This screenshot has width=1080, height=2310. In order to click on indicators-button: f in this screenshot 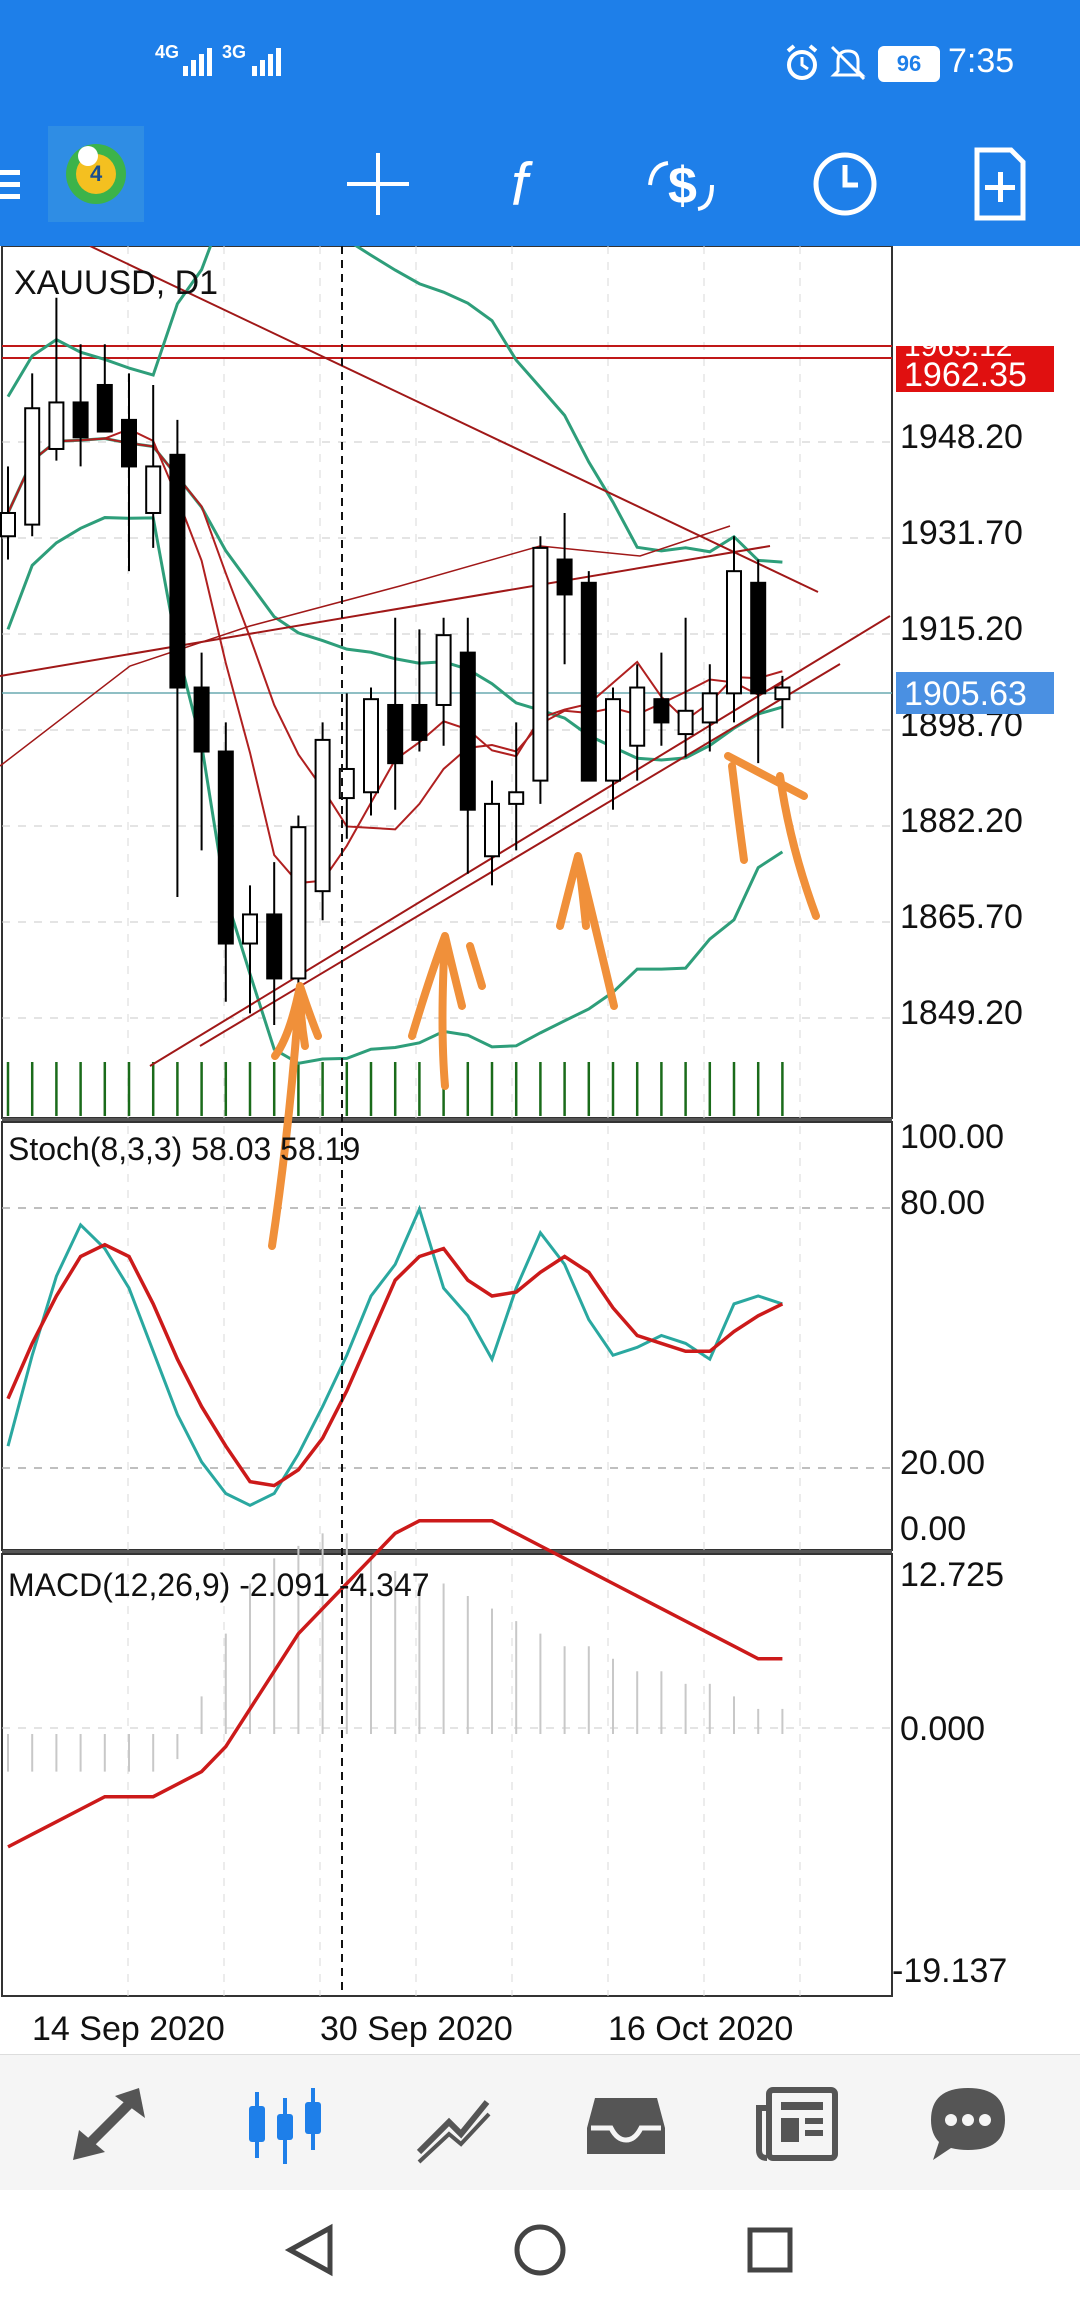, I will do `click(532, 184)`.